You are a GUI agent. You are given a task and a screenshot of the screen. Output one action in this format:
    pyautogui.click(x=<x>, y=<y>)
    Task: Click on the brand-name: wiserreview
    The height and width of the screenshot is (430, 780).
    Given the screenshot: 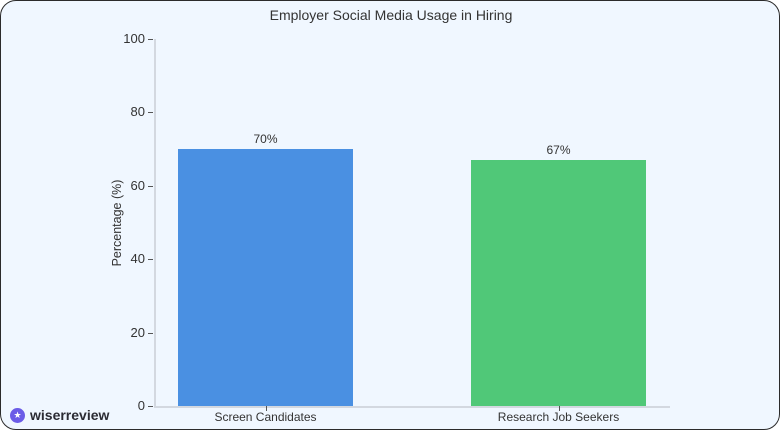 What is the action you would take?
    pyautogui.click(x=70, y=415)
    